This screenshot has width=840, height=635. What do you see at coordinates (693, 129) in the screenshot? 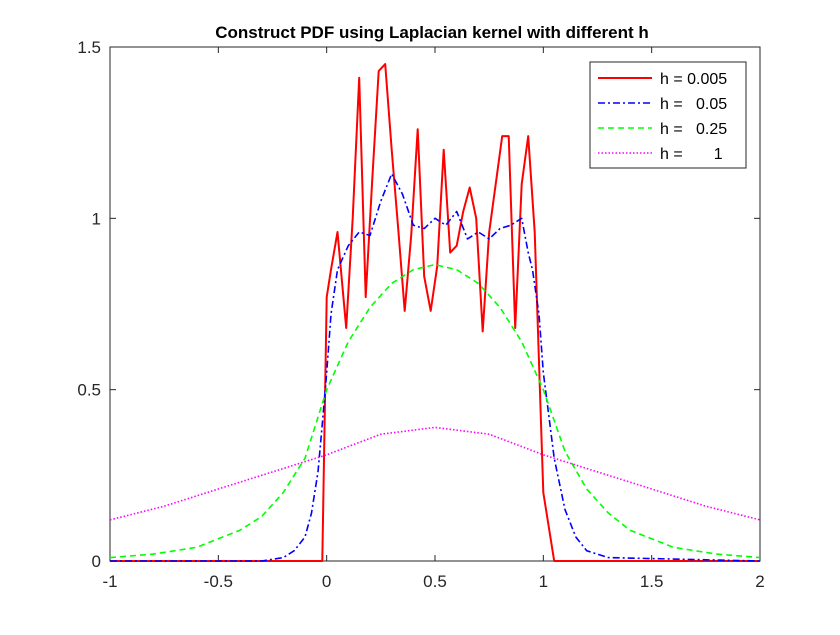
I see `legend-label-3: h = 0.25` at bounding box center [693, 129].